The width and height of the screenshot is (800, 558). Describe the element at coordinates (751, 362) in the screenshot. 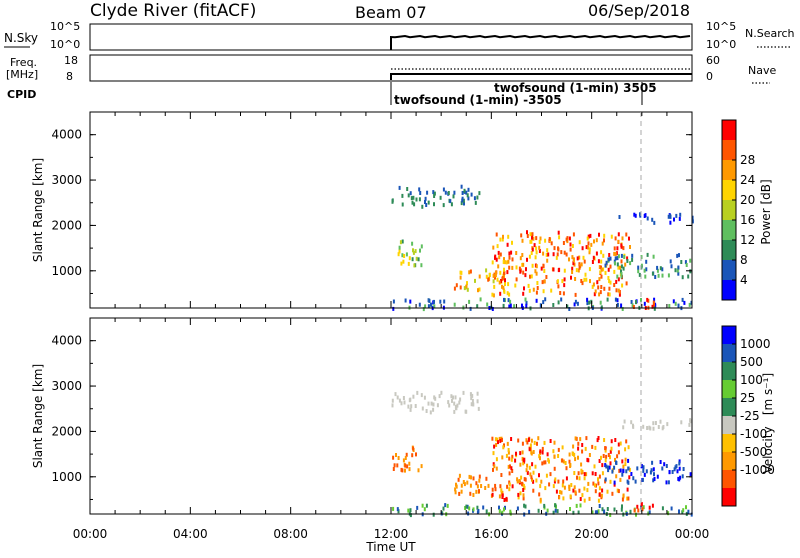

I see `colorbar-tick-label: 500` at that location.